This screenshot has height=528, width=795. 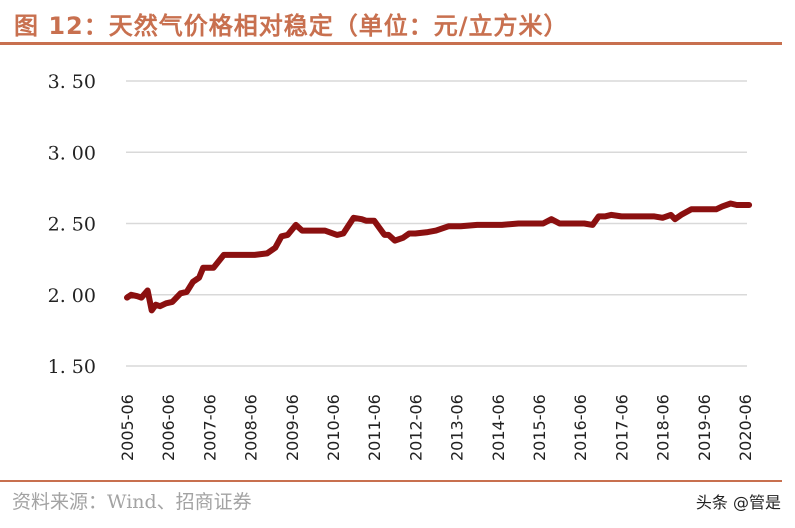 I want to click on y-tick-label: 2. 00, so click(x=72, y=296).